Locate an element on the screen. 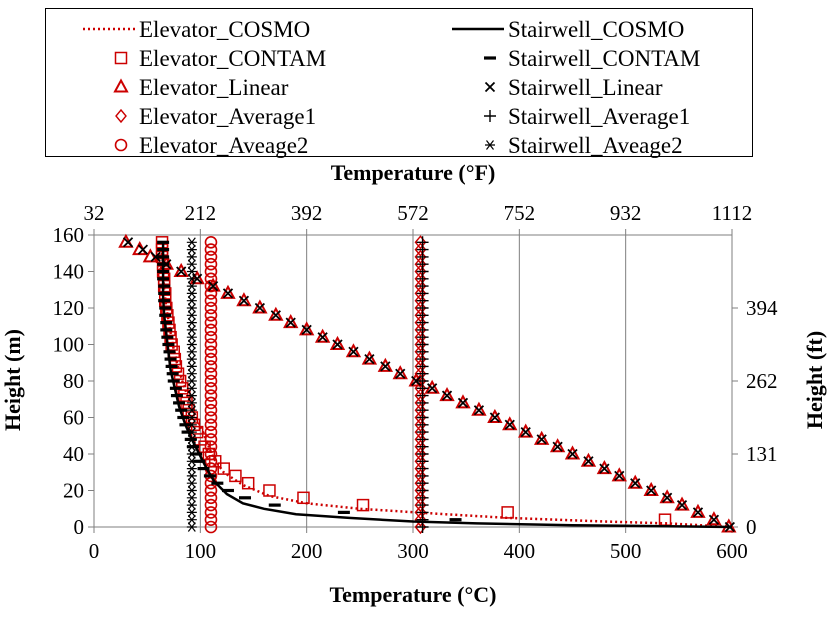 The image size is (835, 617). legend-elevator-linear-label: Elevator_Linear is located at coordinates (214, 87).